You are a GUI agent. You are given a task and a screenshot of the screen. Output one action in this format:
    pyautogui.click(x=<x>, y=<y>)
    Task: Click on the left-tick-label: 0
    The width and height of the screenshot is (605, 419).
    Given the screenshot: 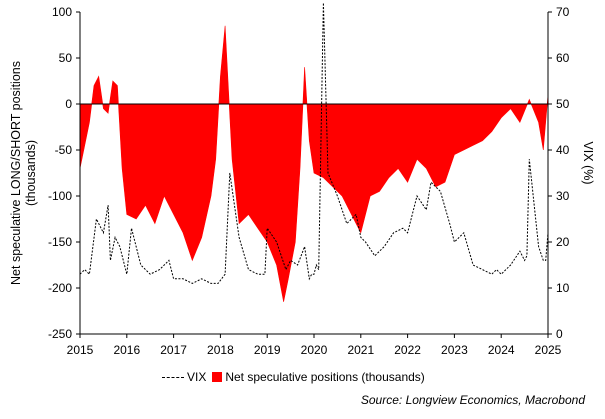 What is the action you would take?
    pyautogui.click(x=68, y=104)
    